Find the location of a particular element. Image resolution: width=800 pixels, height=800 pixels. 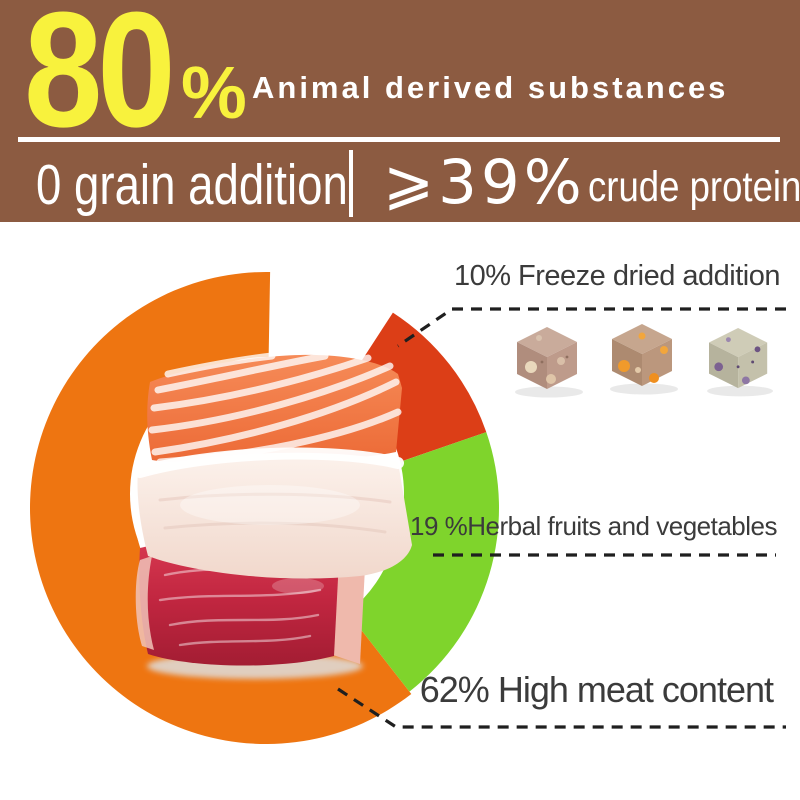

label-herbal: 19 %Herbal fruits and vegetables is located at coordinates (593, 526).